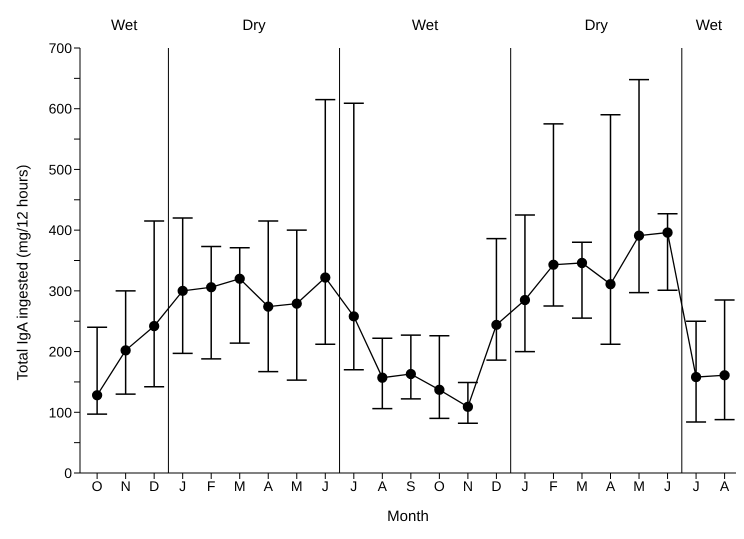 This screenshot has height=539, width=744. Describe the element at coordinates (60, 290) in the screenshot. I see `y-tick-label: 300` at that location.